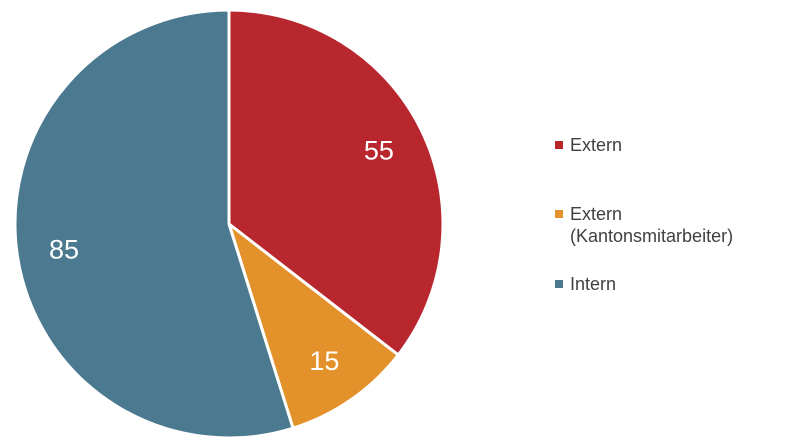  Describe the element at coordinates (596, 145) in the screenshot. I see `legend-label: Extern` at that location.